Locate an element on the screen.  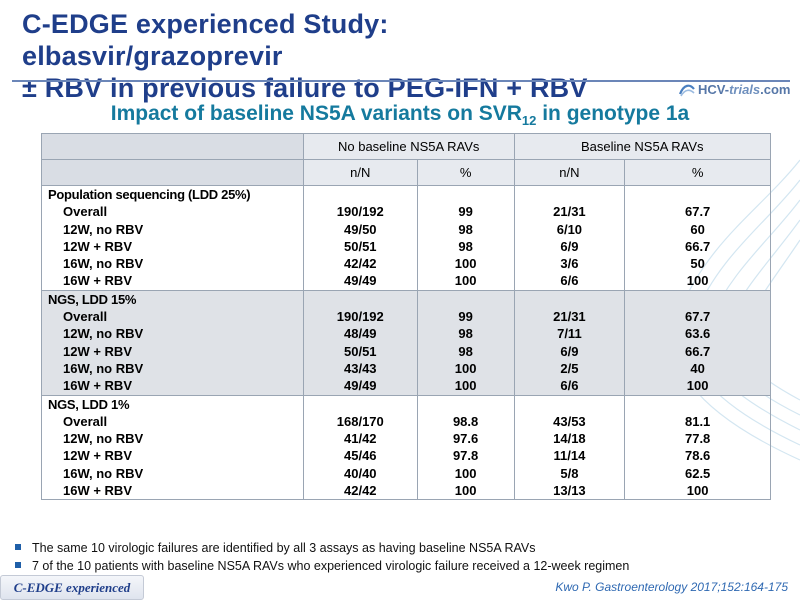
cell: 43/43 is located at coordinates (360, 368).